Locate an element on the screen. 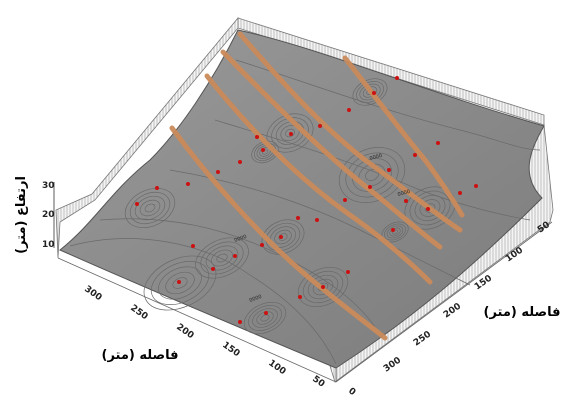 This screenshot has width=566, height=395. y-tick: 200 is located at coordinates (452, 310).